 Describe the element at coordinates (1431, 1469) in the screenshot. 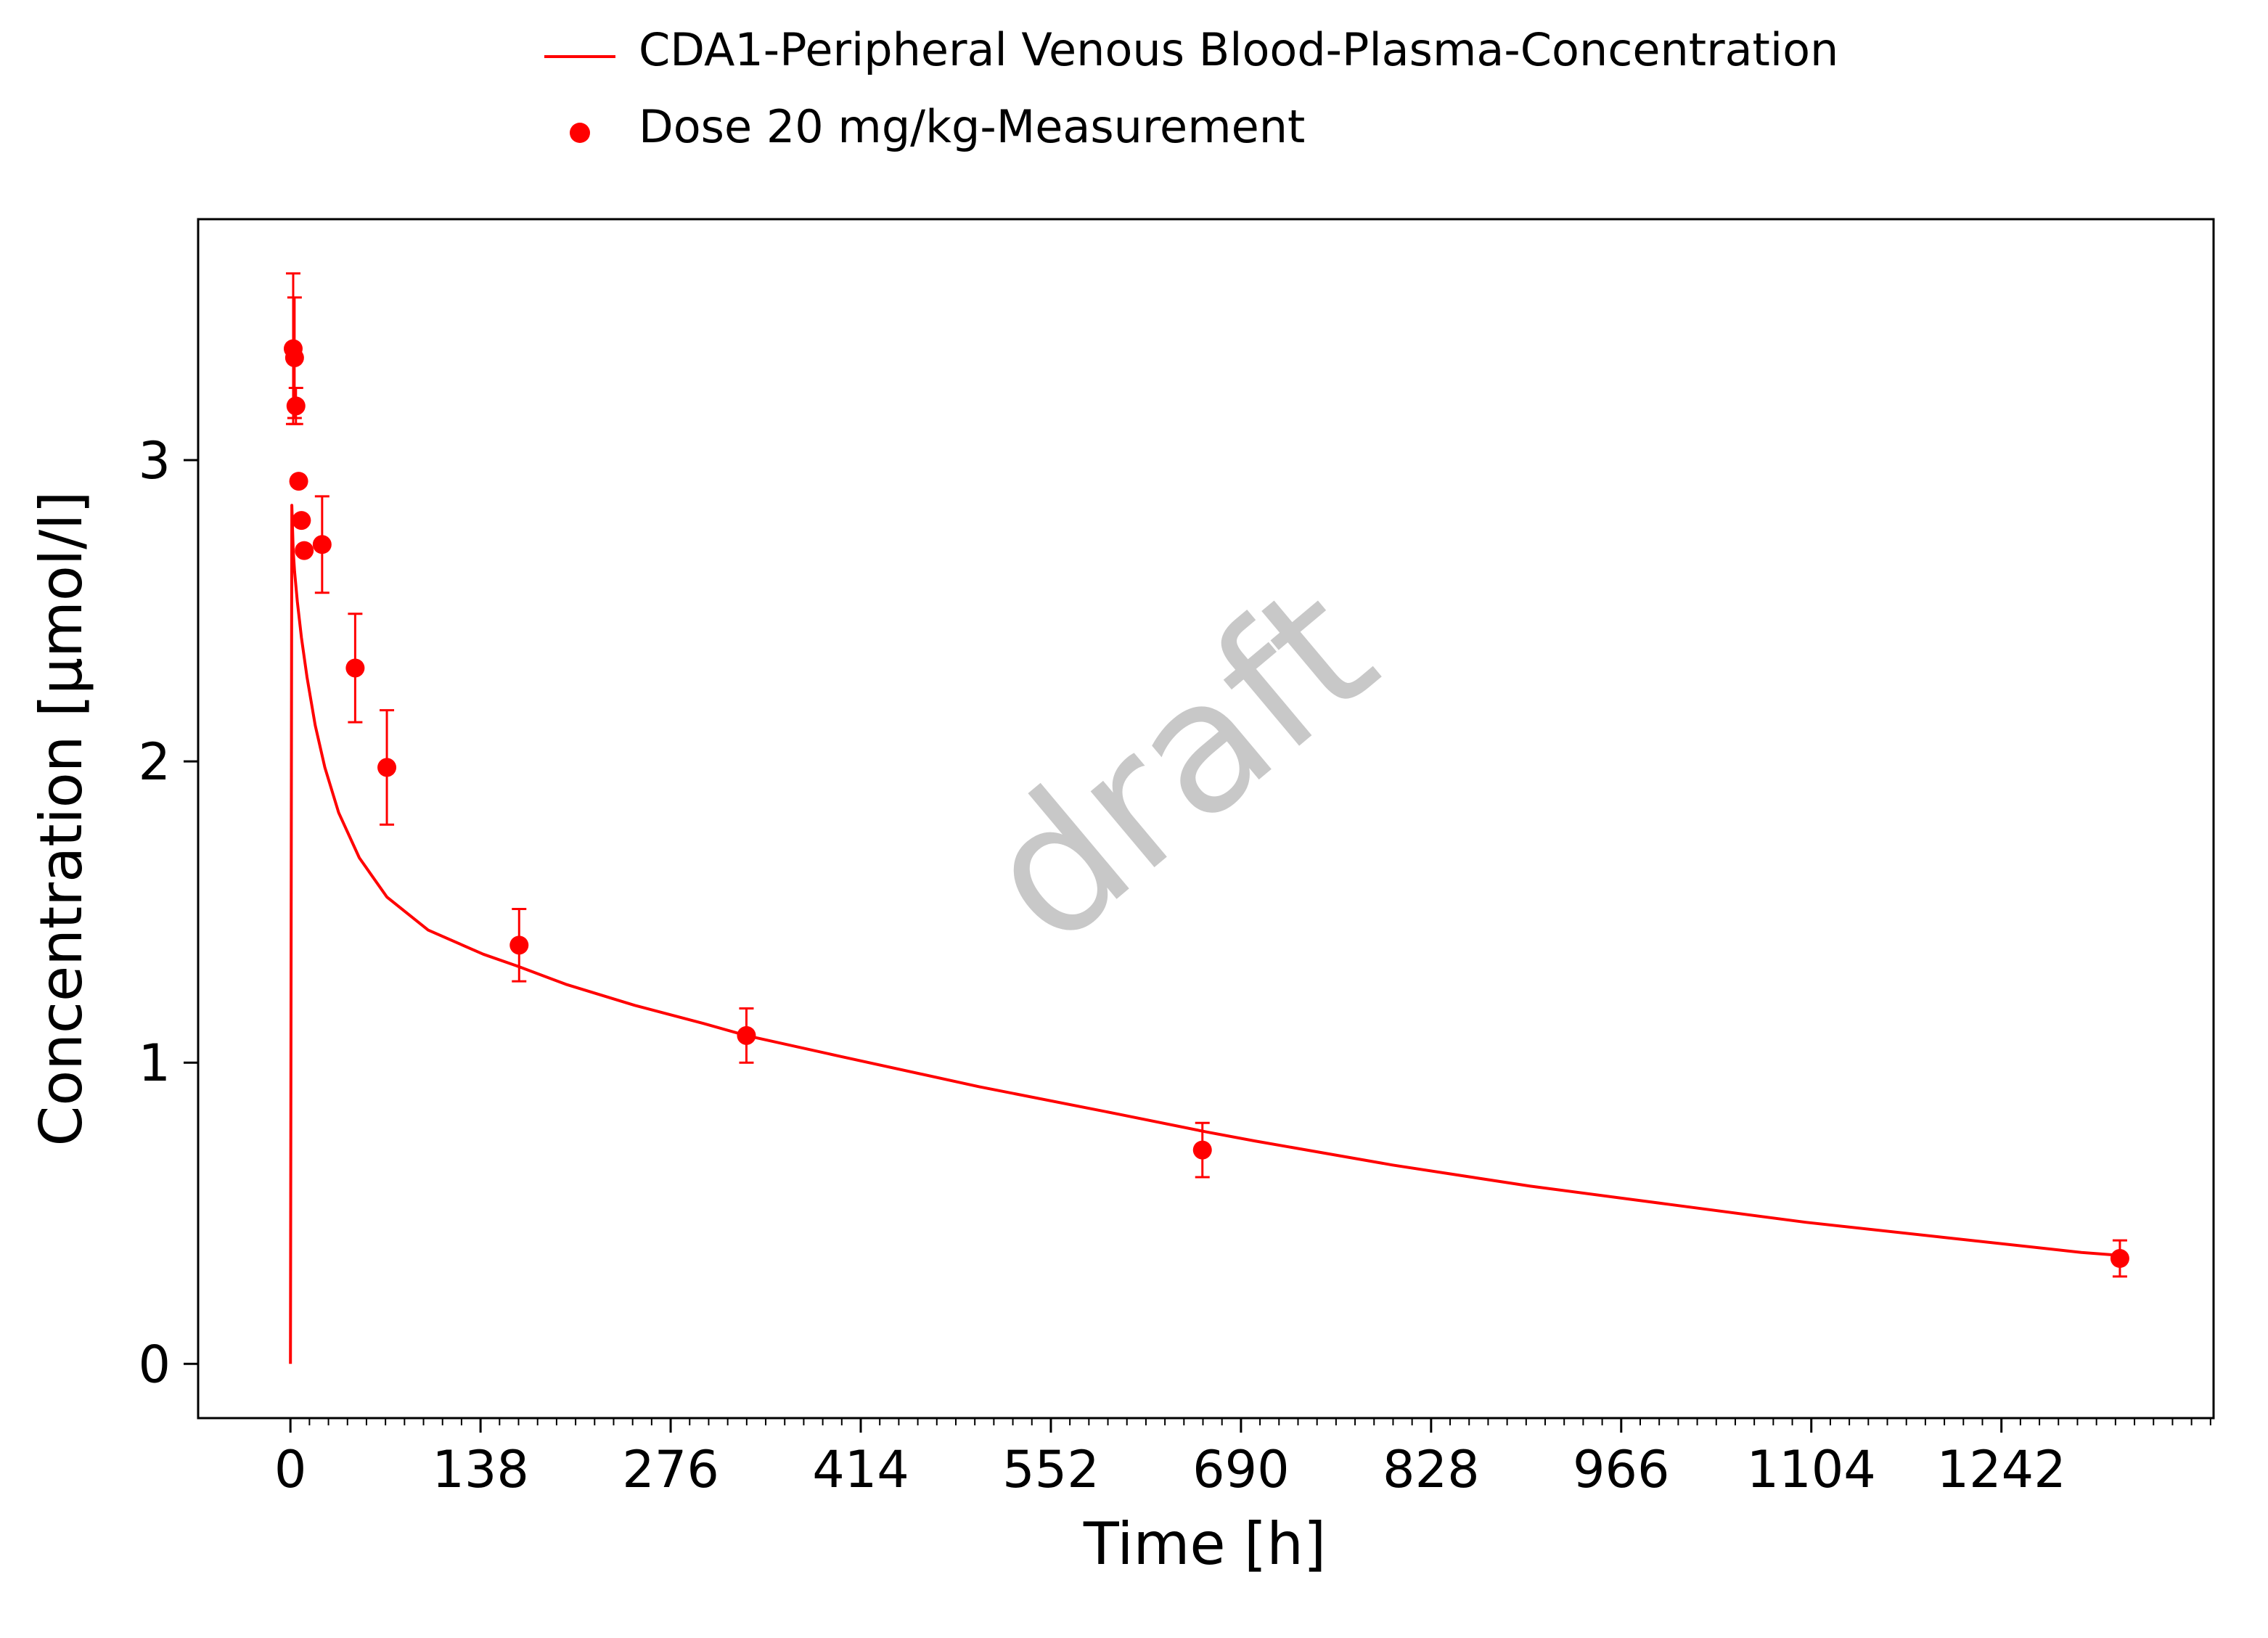

I see `x-tick-label: 828` at that location.